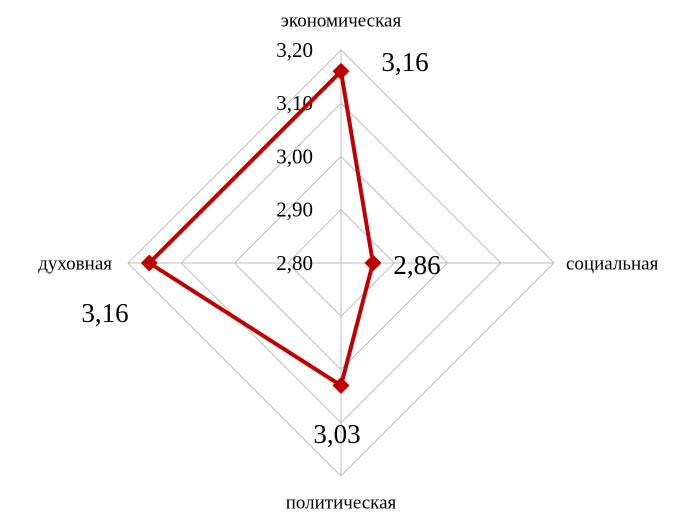 Image resolution: width=694 pixels, height=515 pixels. What do you see at coordinates (336, 434) in the screenshot?
I see `value-label: 3,03` at bounding box center [336, 434].